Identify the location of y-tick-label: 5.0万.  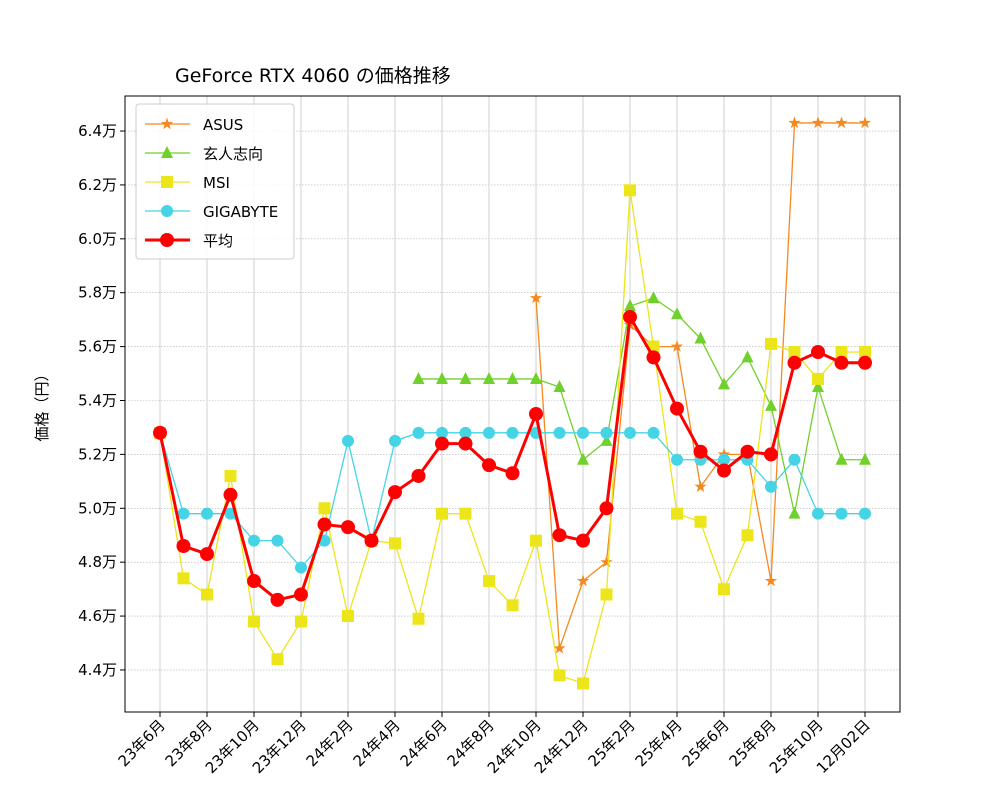
(97, 508).